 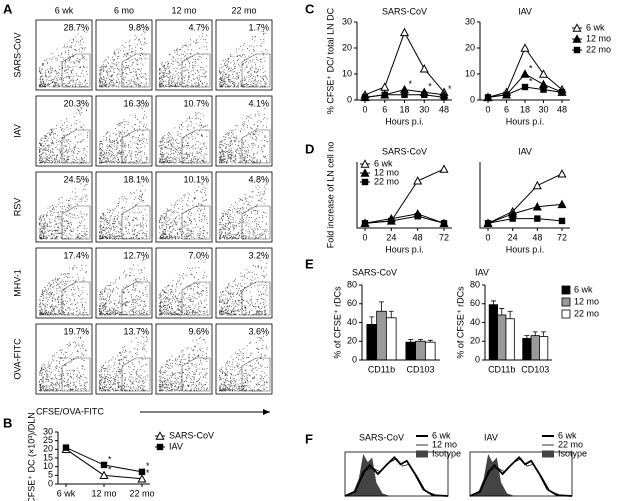 What do you see at coordinates (66, 493) in the screenshot?
I see `x-tick-label: 6 wk` at bounding box center [66, 493].